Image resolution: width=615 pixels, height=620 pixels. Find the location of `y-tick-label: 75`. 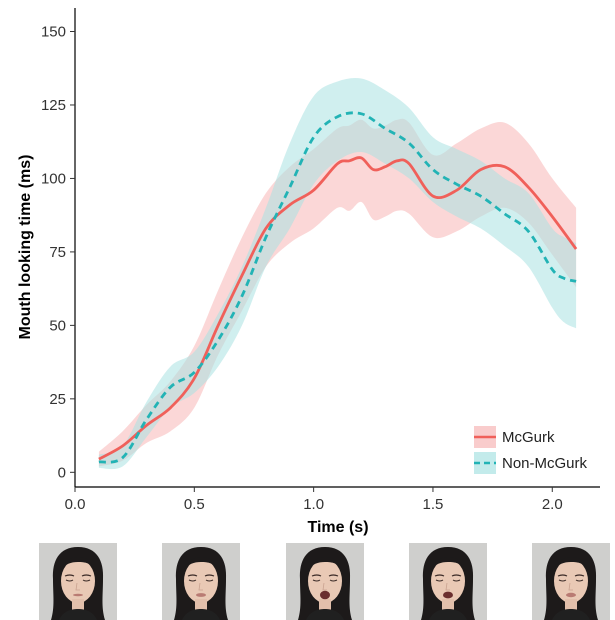

y-tick-label: 75 is located at coordinates (57, 252).